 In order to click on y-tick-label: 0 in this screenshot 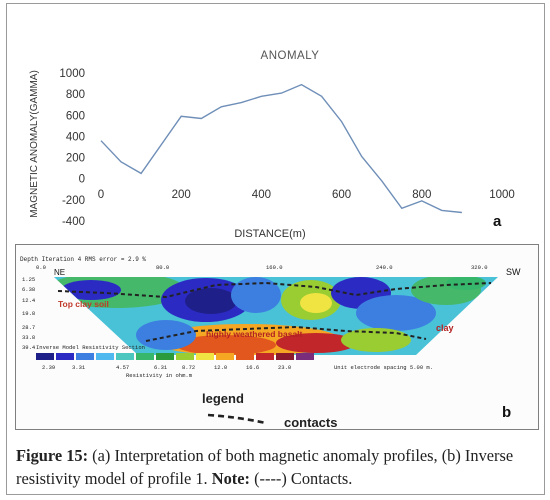, I will do `click(82, 180)`.